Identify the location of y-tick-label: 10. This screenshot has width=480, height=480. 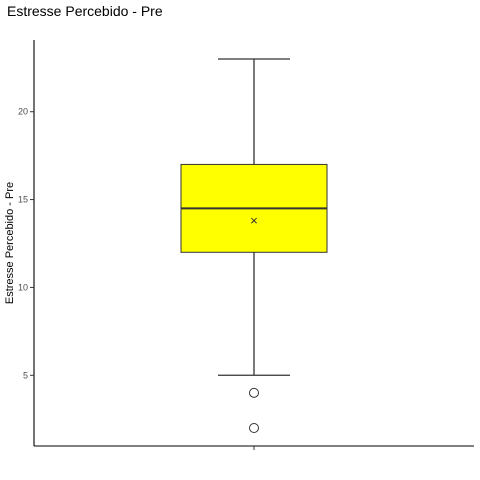
(23, 287).